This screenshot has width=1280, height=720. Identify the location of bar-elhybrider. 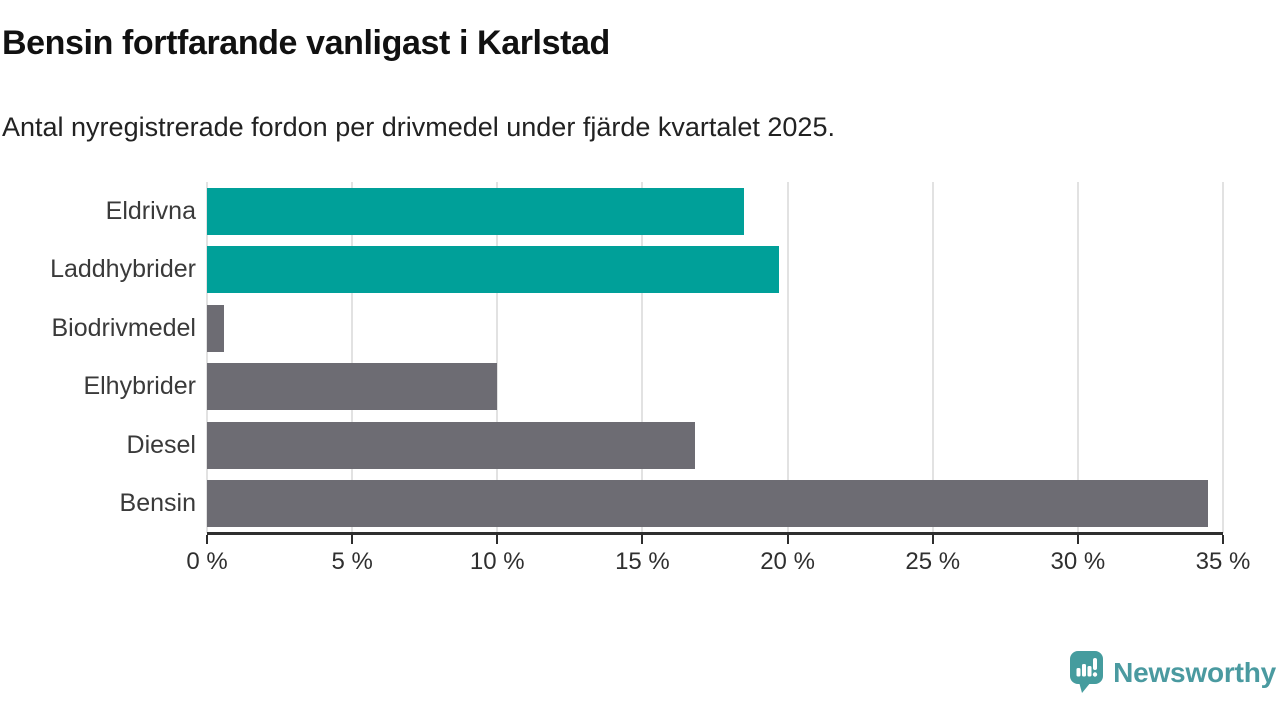
(352, 387).